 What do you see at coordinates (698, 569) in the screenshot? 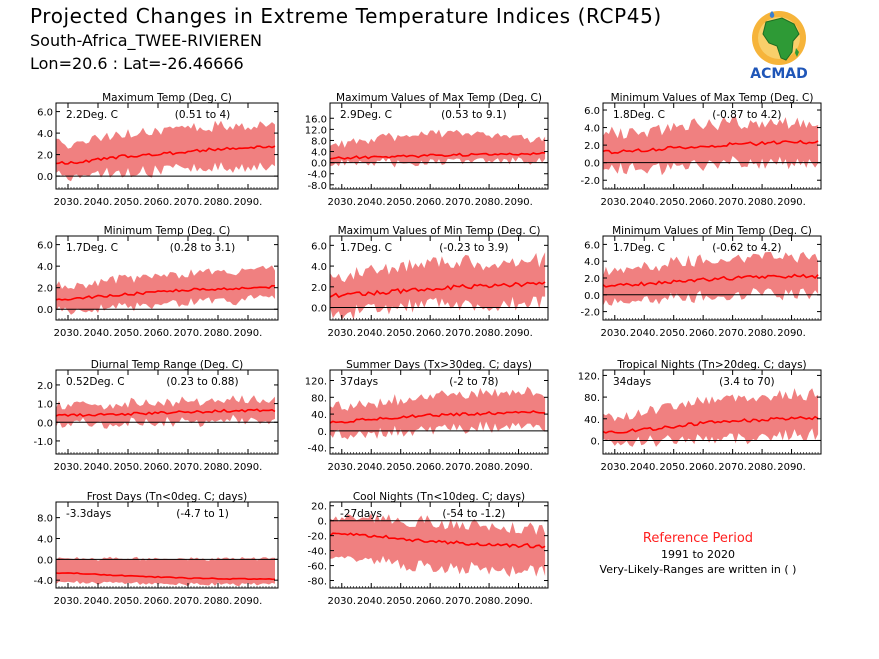
I see `range-note: Very-Likely-Ranges are written in ( )` at bounding box center [698, 569].